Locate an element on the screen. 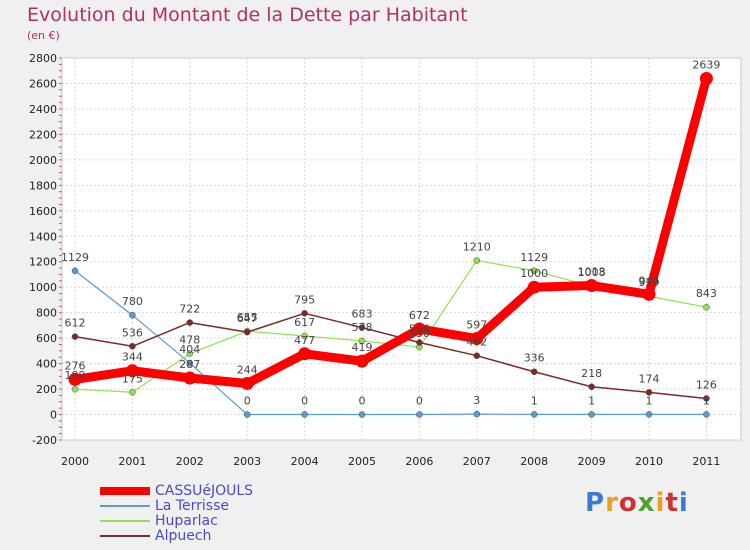  x-tick-label: 2010 is located at coordinates (649, 461).